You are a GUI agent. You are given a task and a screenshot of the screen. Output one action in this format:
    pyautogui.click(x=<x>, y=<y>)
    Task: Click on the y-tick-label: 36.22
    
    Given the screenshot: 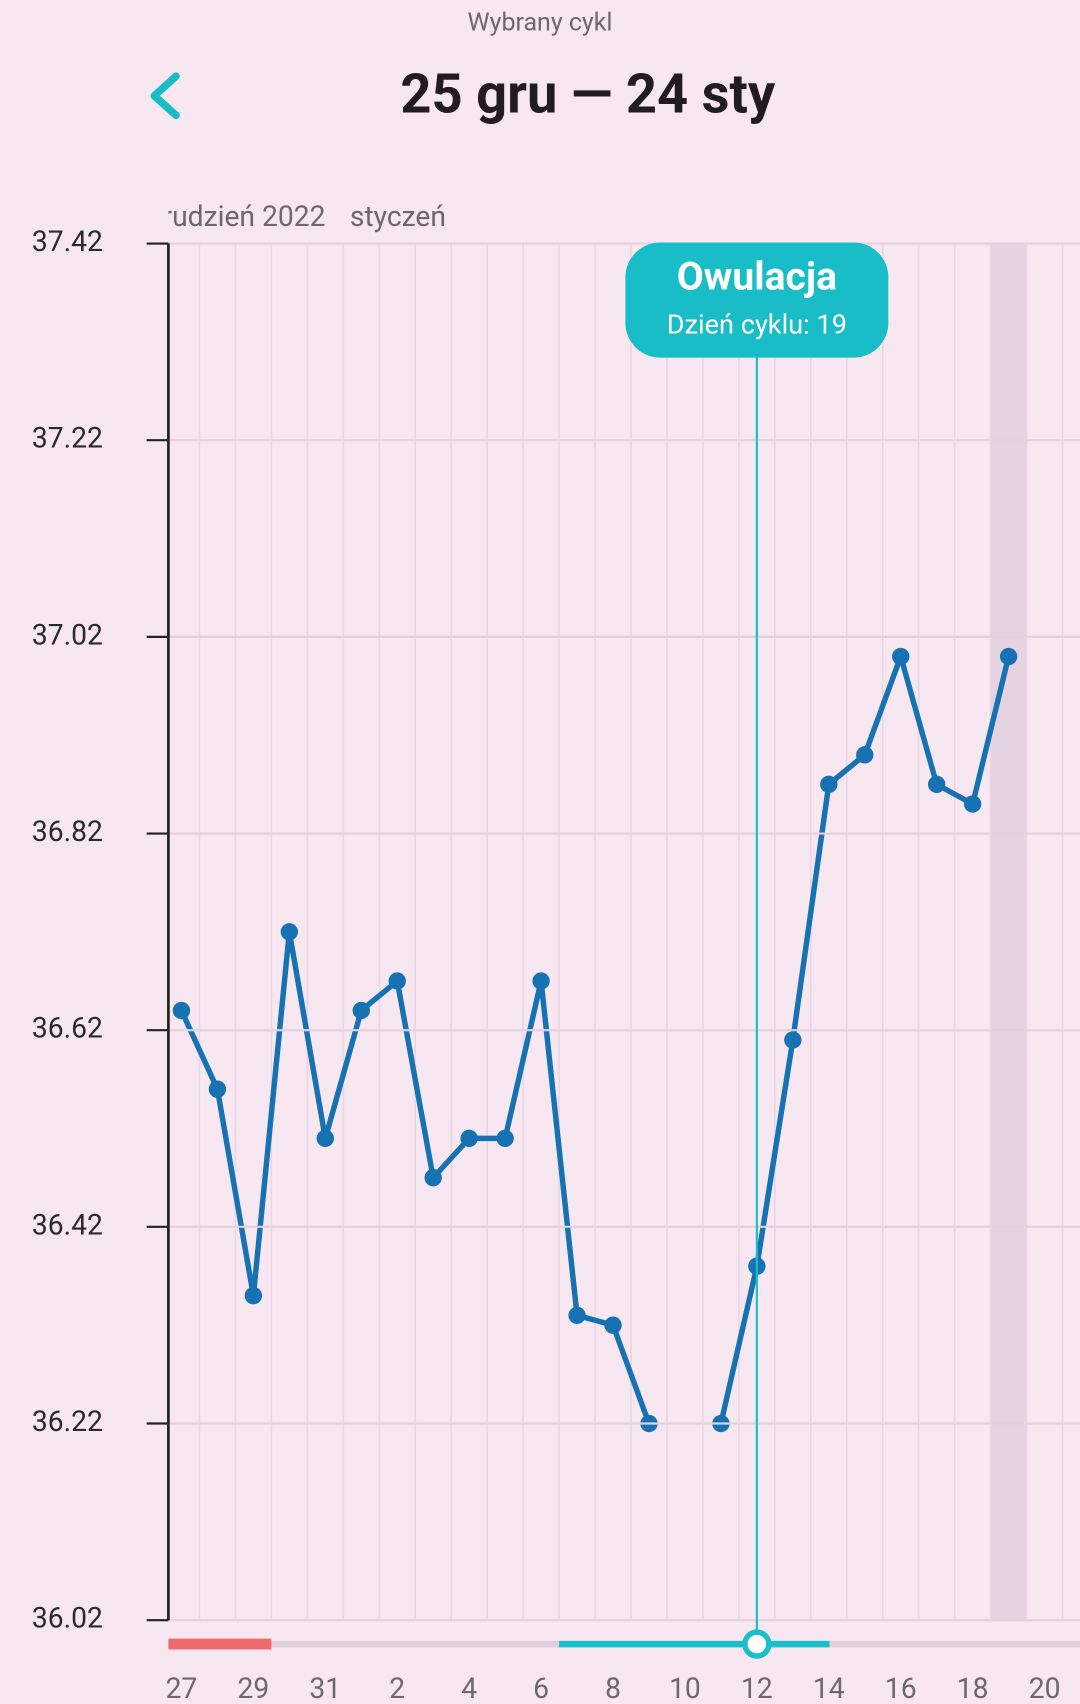 What is the action you would take?
    pyautogui.click(x=67, y=1421)
    